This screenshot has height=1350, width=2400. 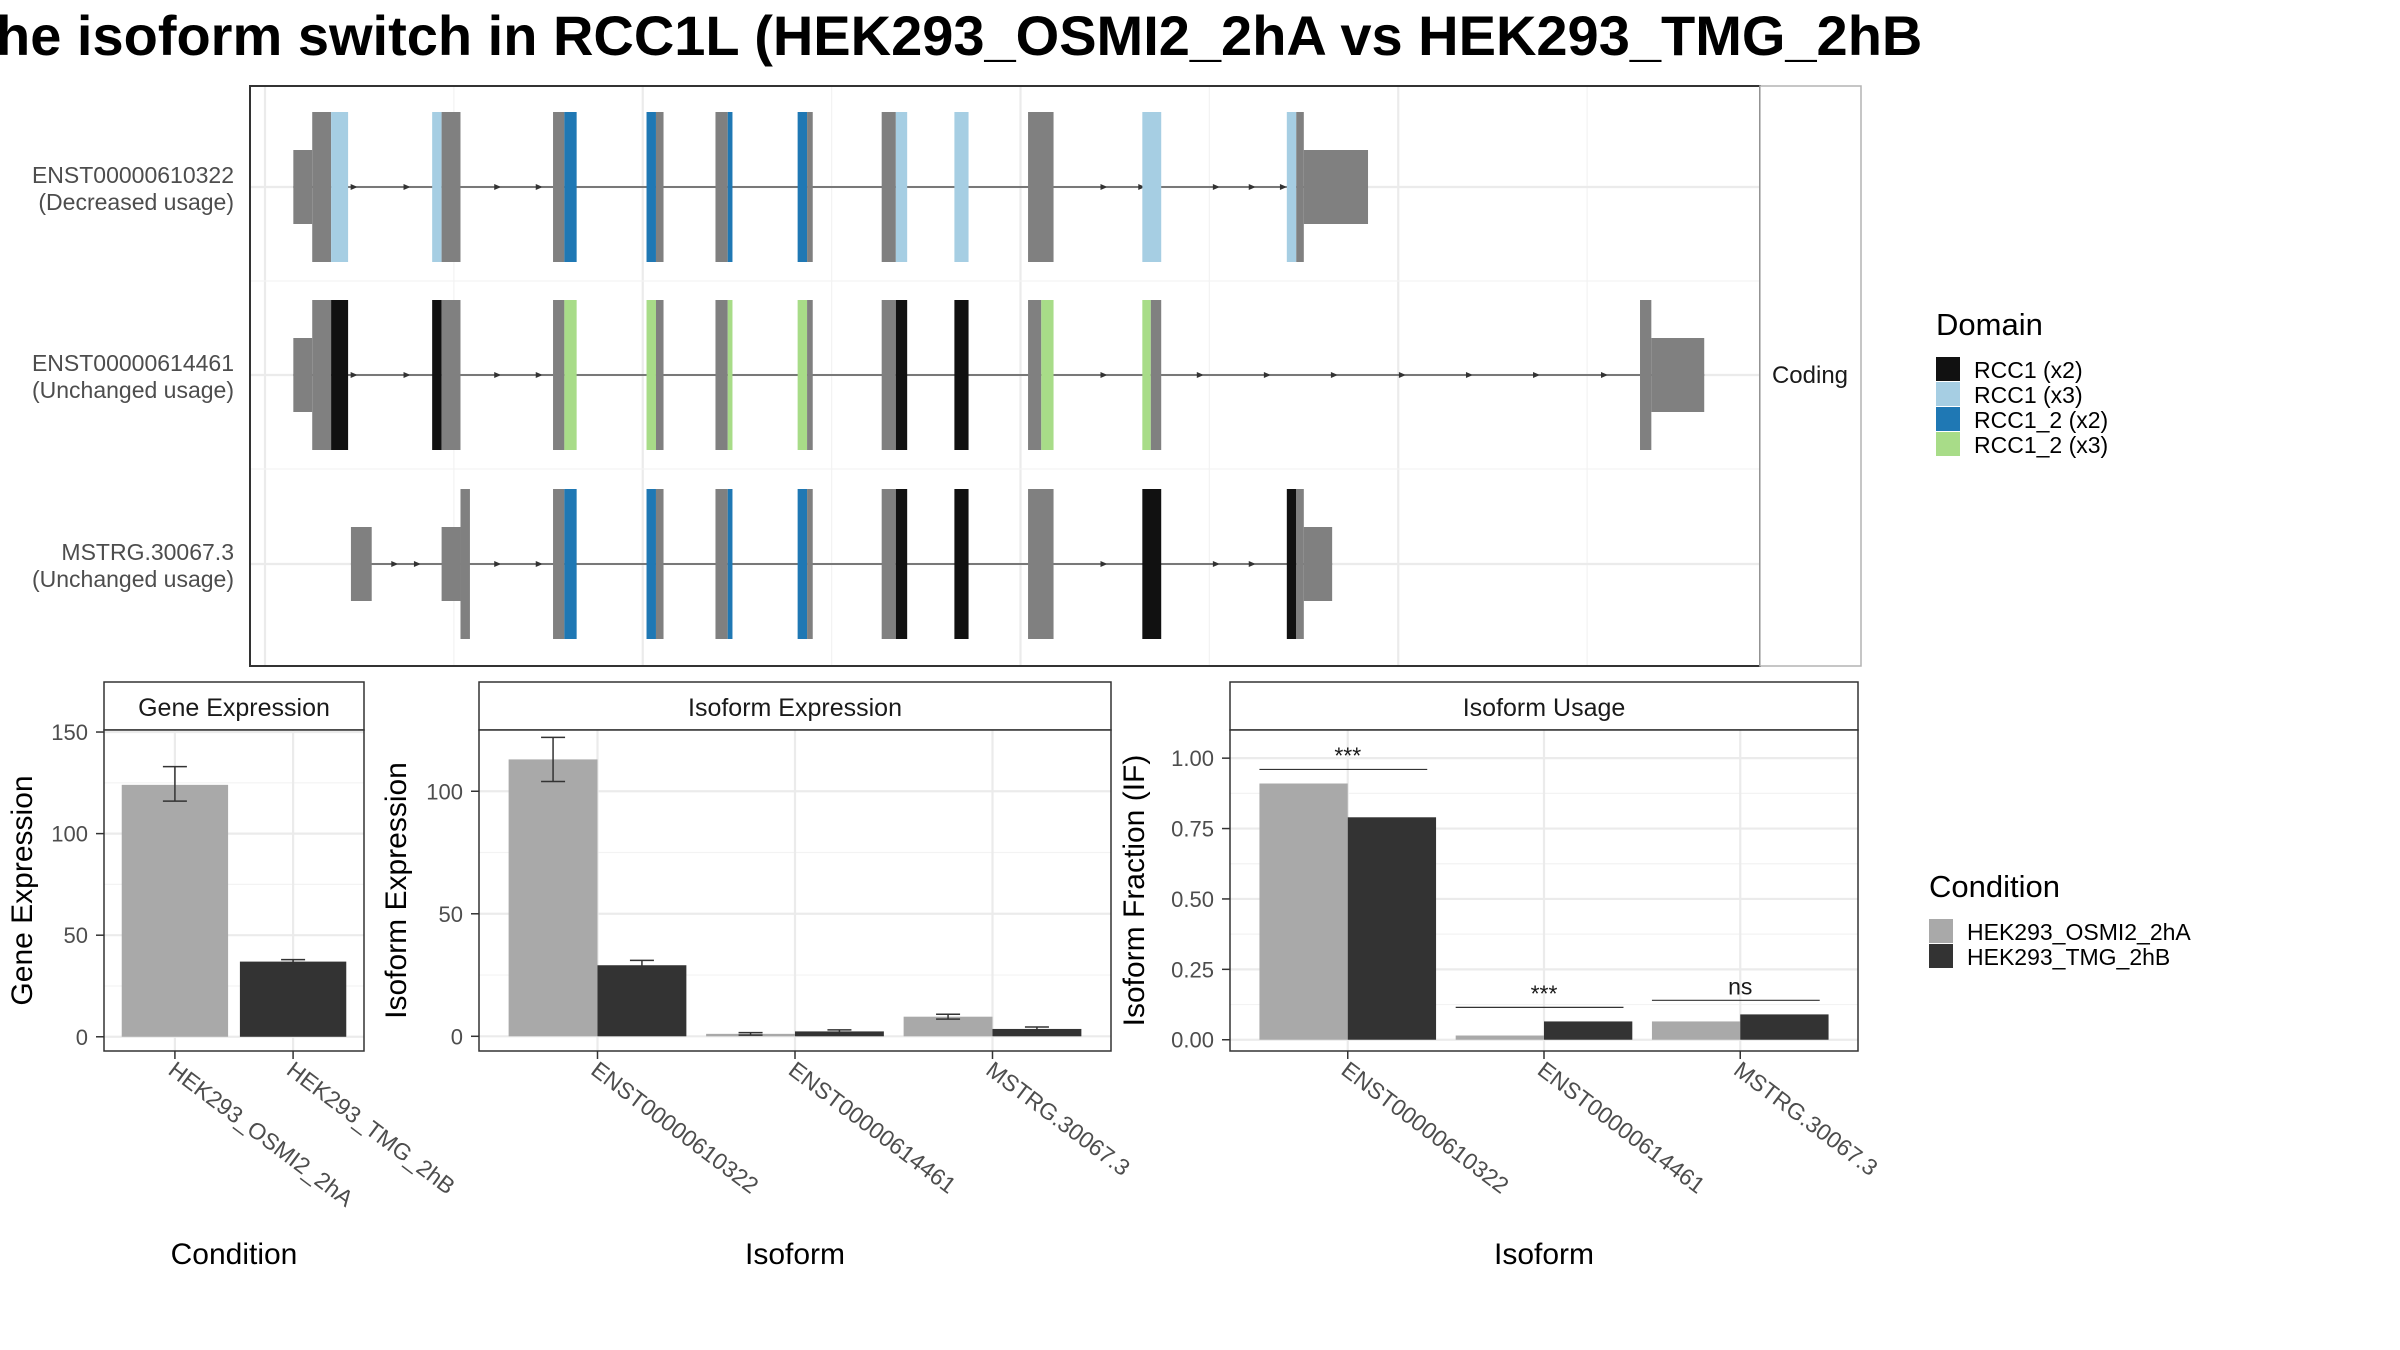 I want to click on panel-strip-title: Gene Expression, so click(x=234, y=708).